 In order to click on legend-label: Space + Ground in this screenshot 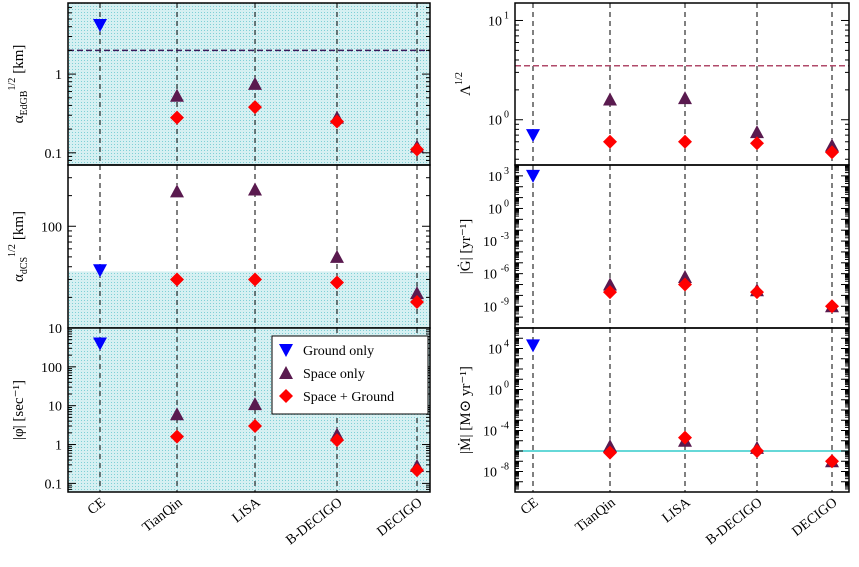, I will do `click(348, 397)`.